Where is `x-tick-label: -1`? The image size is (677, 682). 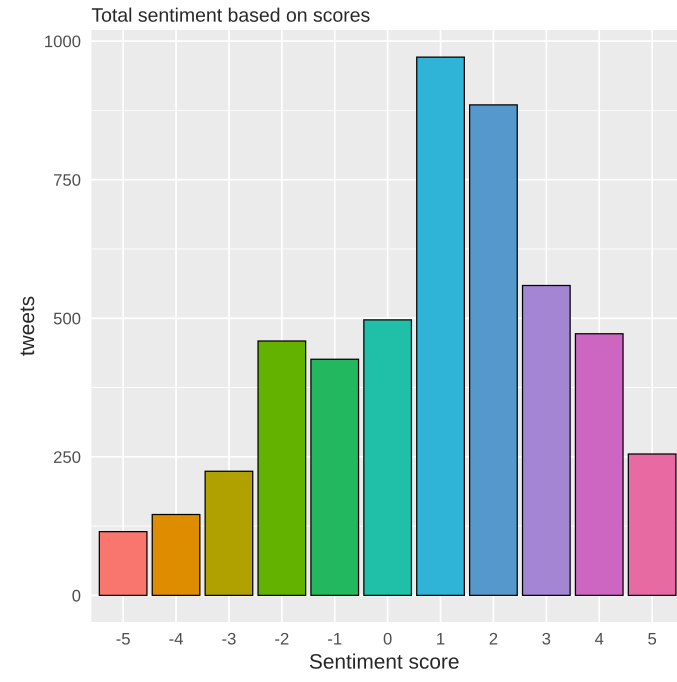 x-tick-label: -1 is located at coordinates (335, 638).